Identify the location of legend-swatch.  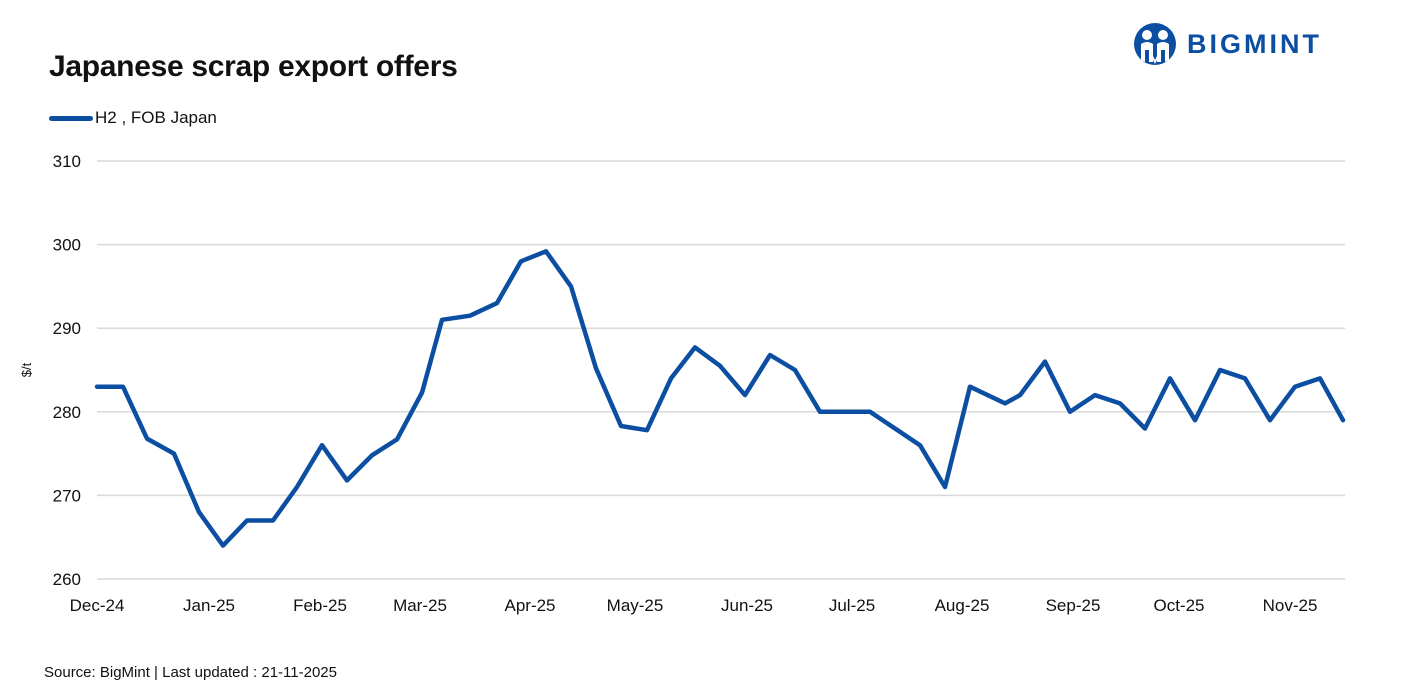
(71, 118).